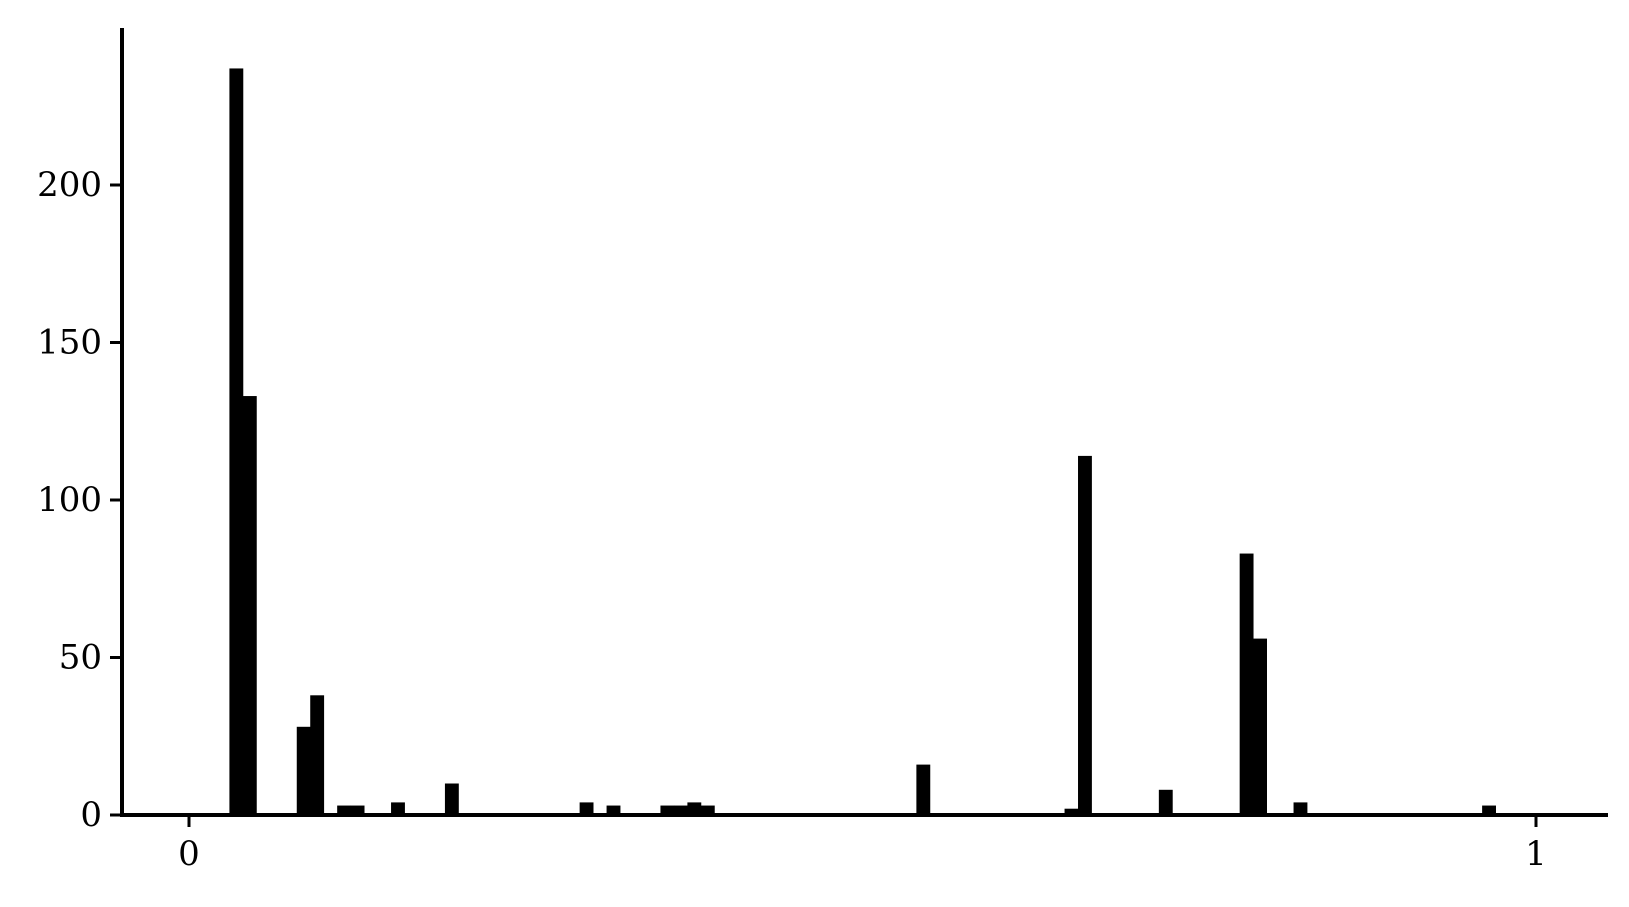  Describe the element at coordinates (91, 815) in the screenshot. I see `y-tick-label: 0` at that location.